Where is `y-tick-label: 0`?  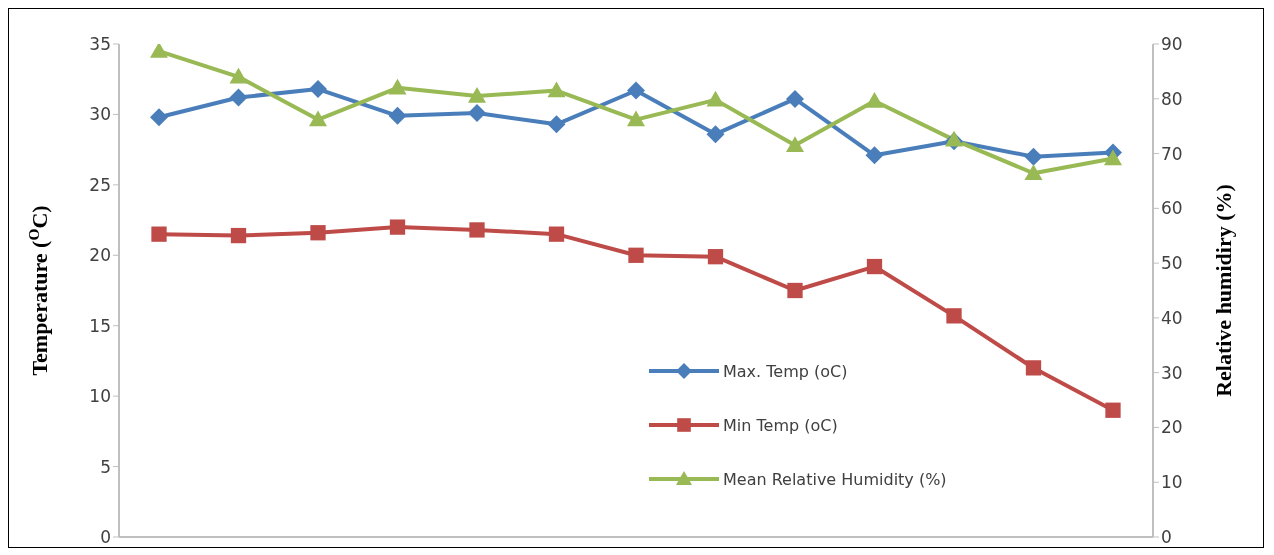
y-tick-label: 0 is located at coordinates (105, 537).